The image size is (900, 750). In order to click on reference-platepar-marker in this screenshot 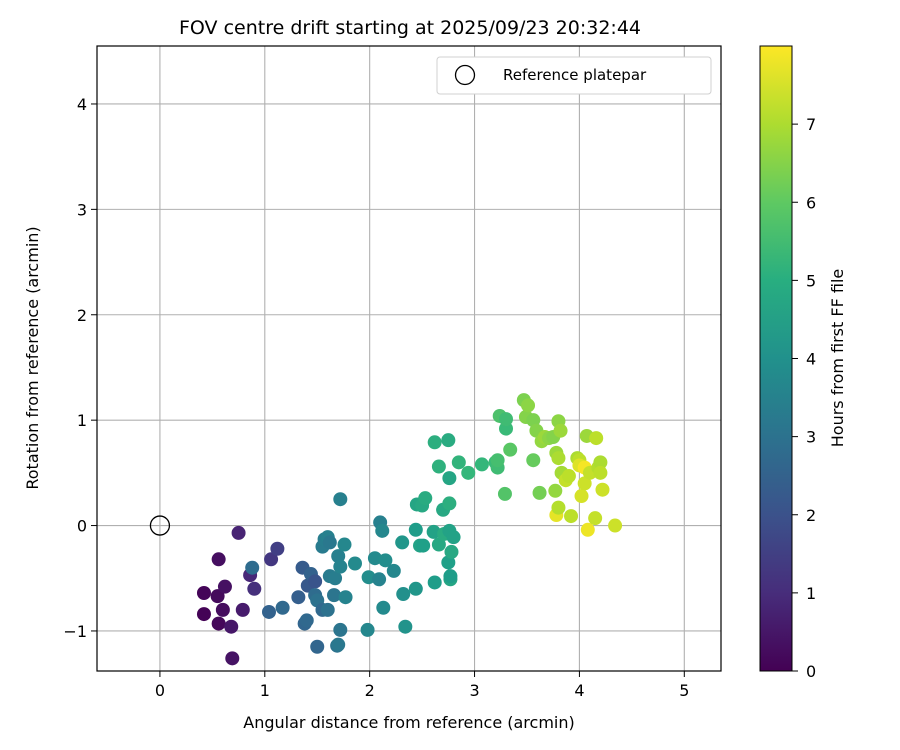, I will do `click(160, 525)`.